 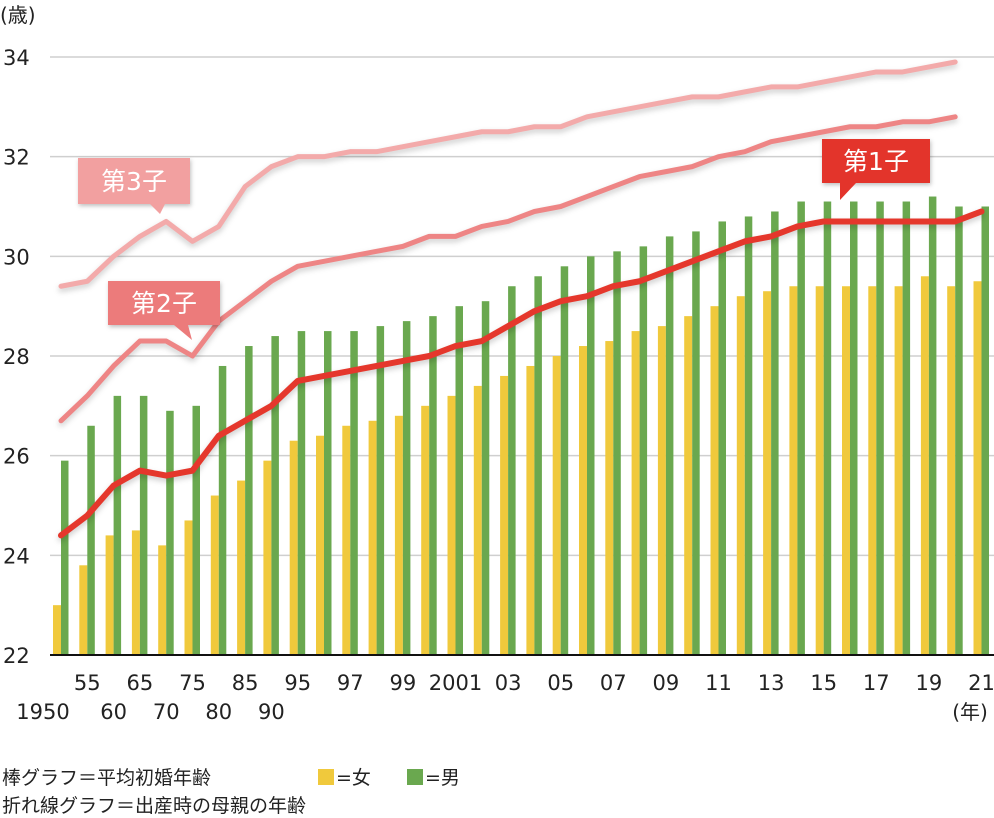 I want to click on legend-bar-title: 棒グラフ＝平均初婚年齢, so click(x=107, y=778).